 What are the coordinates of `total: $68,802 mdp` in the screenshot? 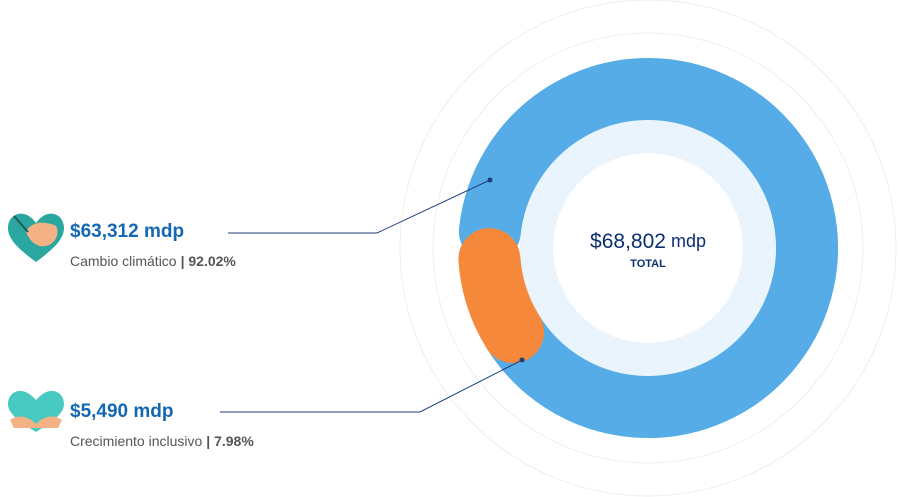 It's located at (648, 241).